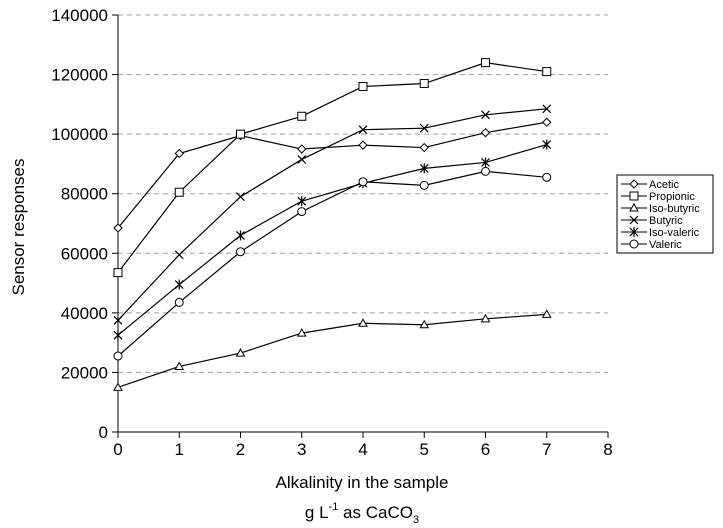 Image resolution: width=723 pixels, height=528 pixels. Describe the element at coordinates (546, 449) in the screenshot. I see `x-tick-label-7: 7` at that location.